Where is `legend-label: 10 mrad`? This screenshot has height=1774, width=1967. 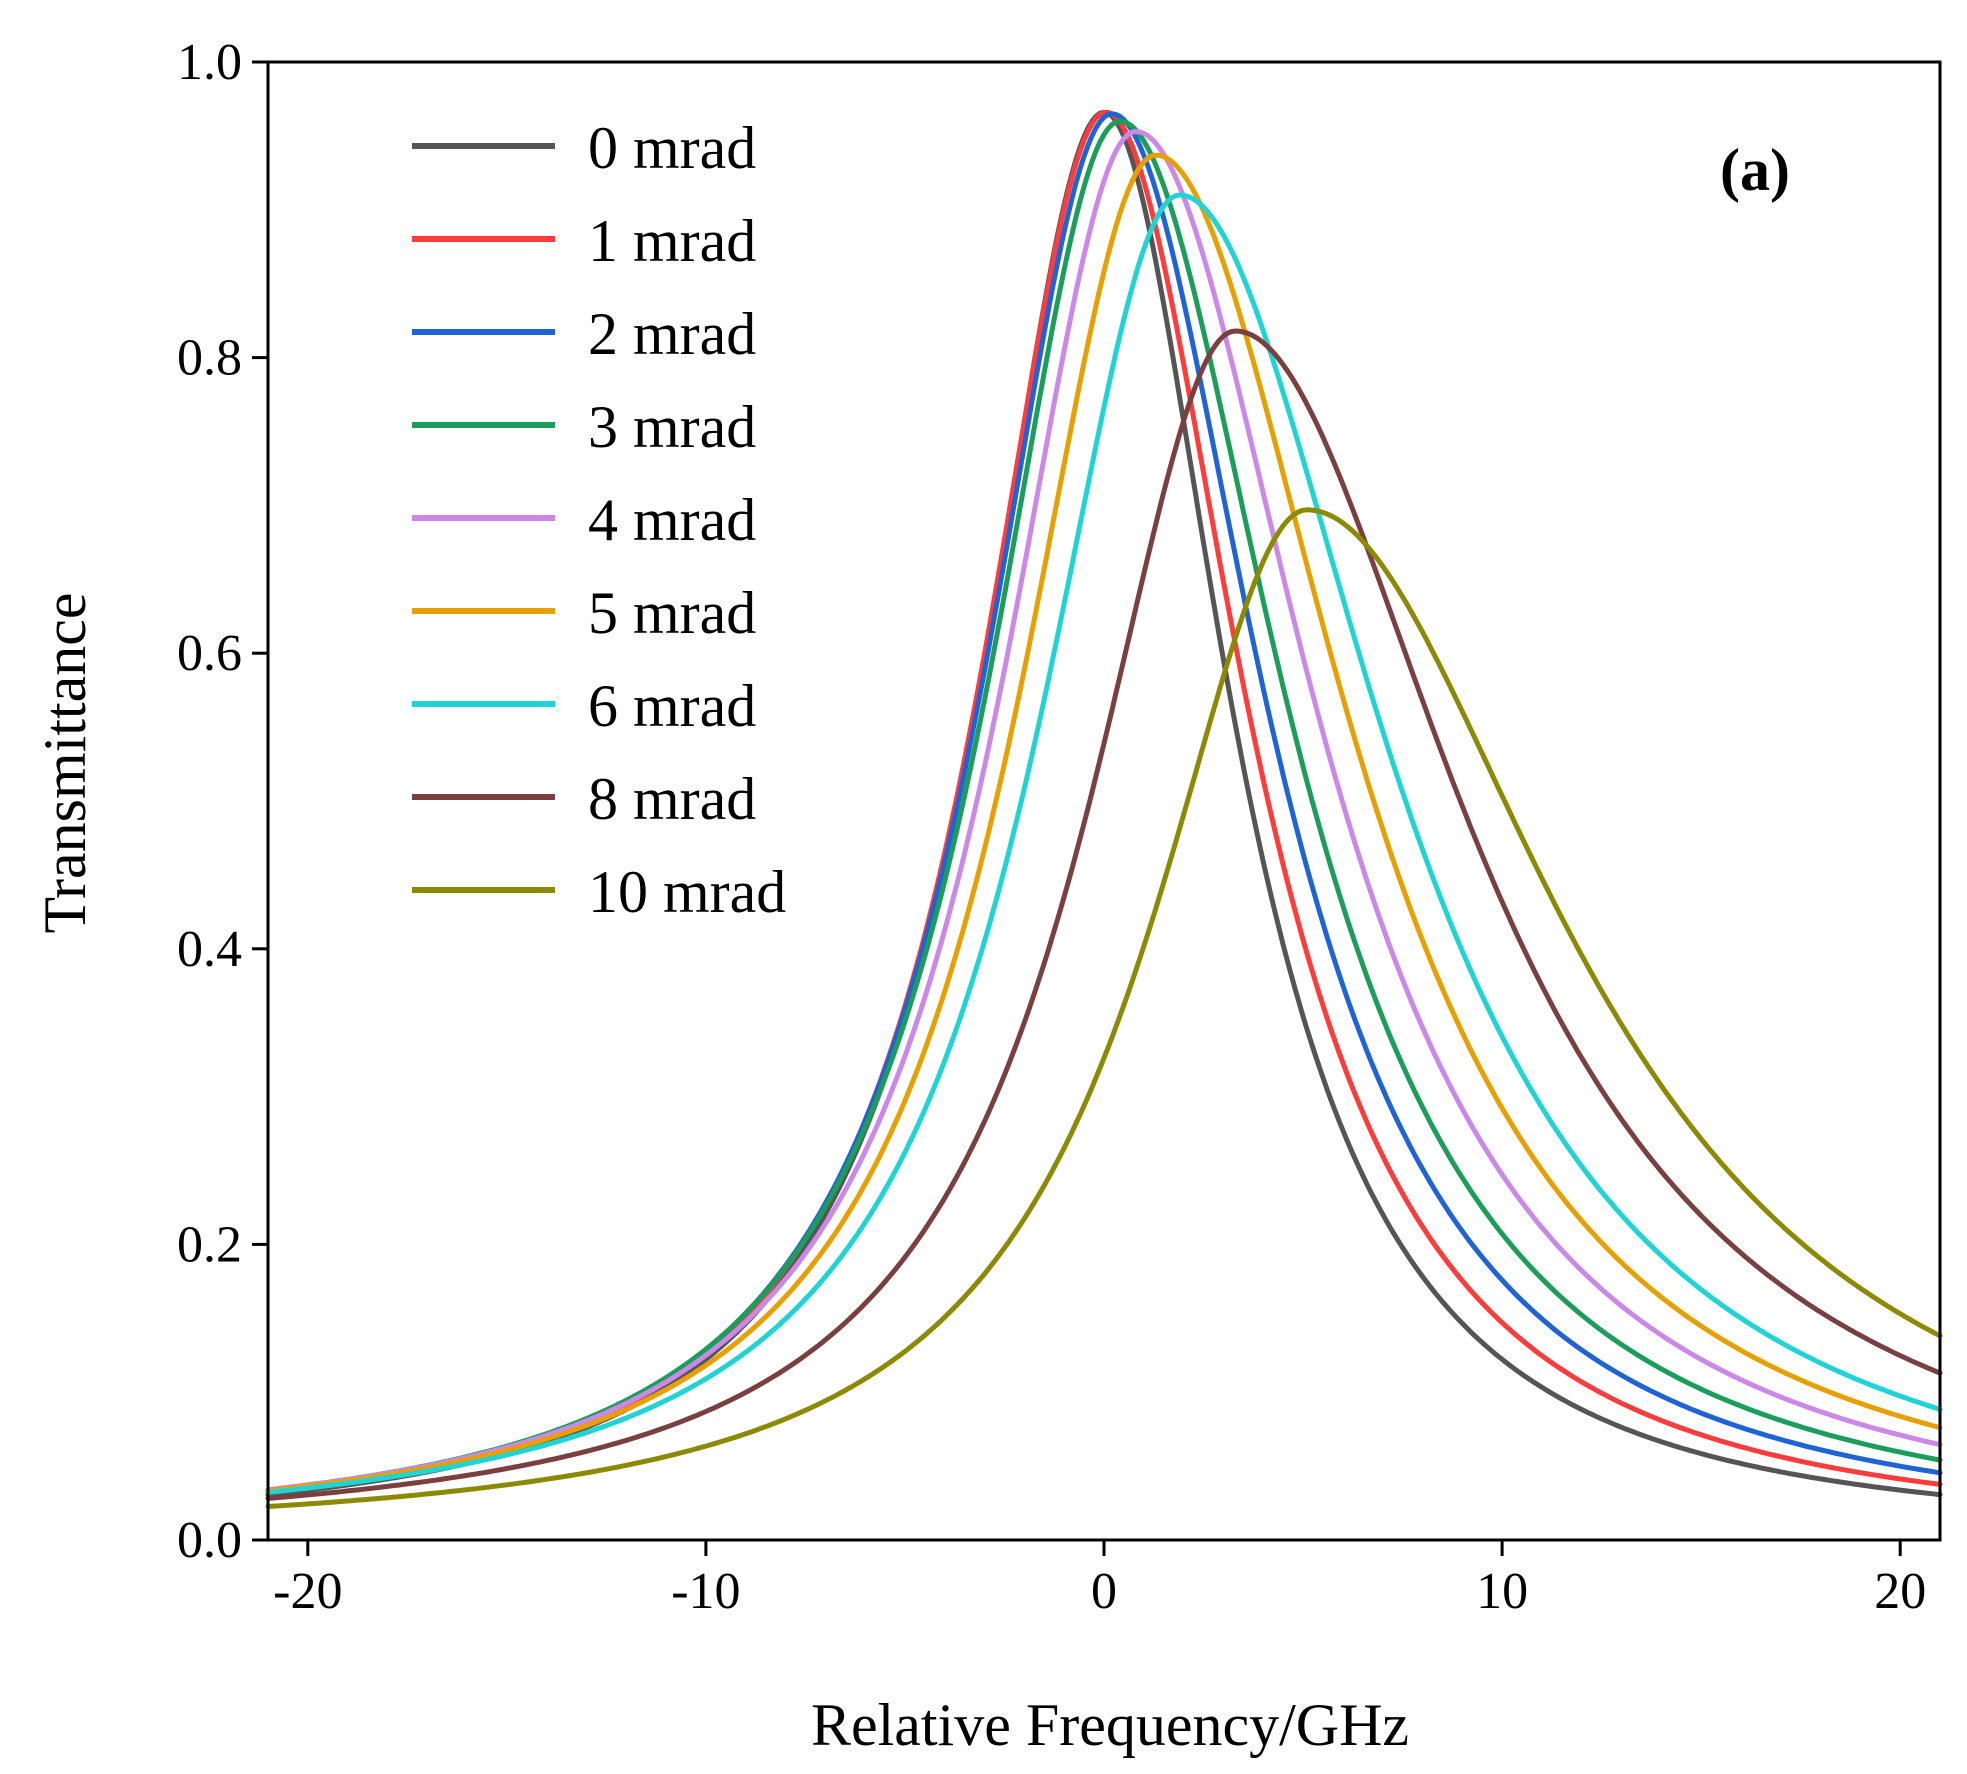
legend-label: 10 mrad is located at coordinates (687, 892).